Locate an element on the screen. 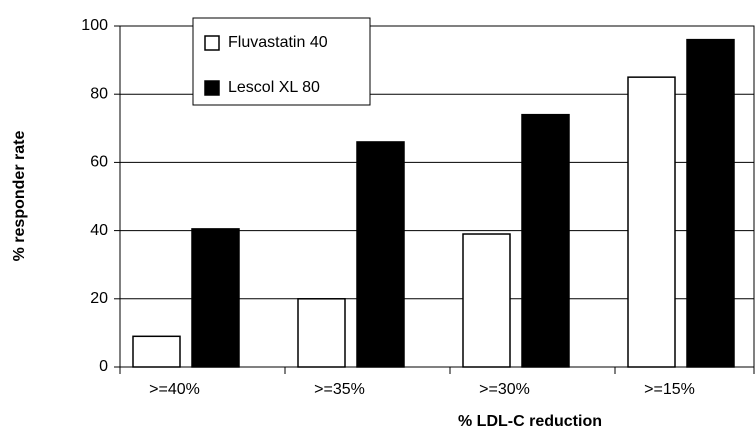  x-tick-label: >=35% is located at coordinates (339, 389).